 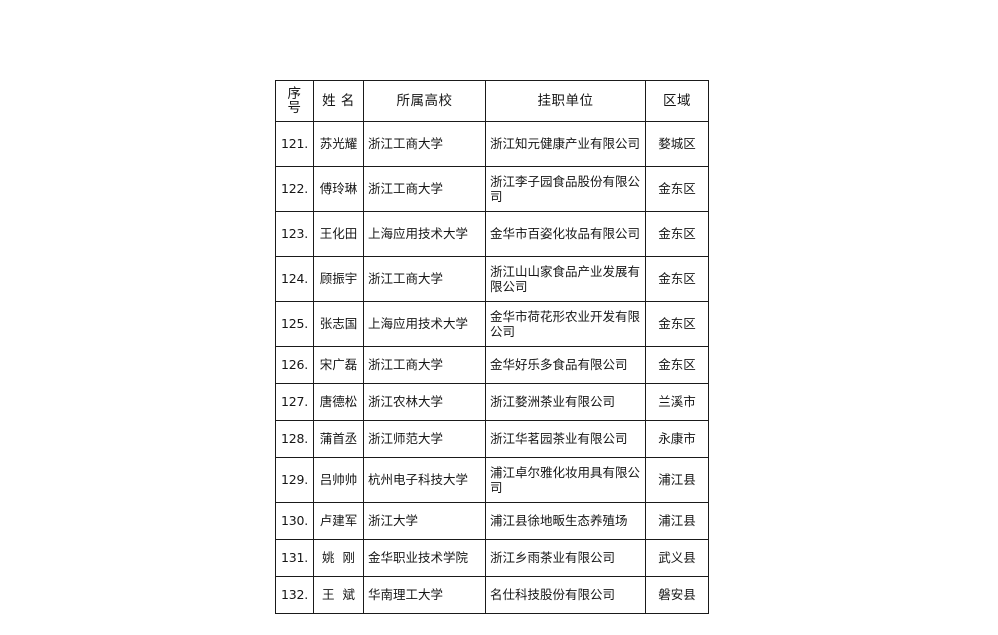 I want to click on cell-name: 张志国, so click(x=338, y=324).